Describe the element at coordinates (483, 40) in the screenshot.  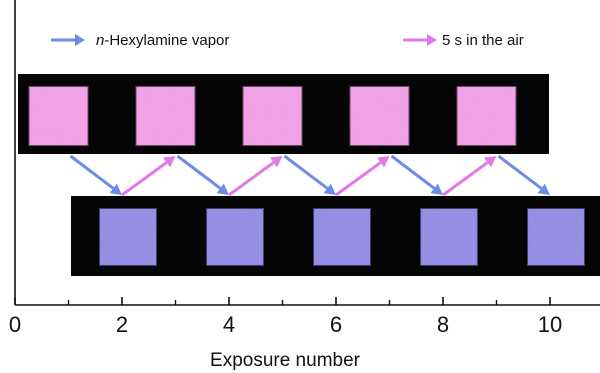
I see `legend-label: 5 s in the air` at that location.